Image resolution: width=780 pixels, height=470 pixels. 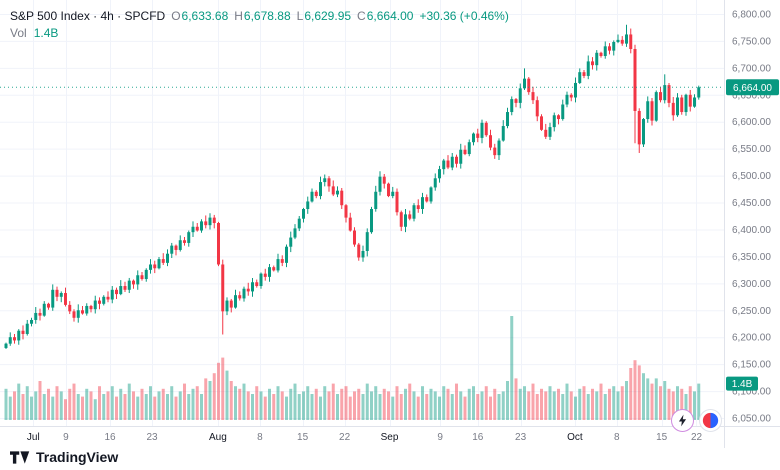 I want to click on svg-text: 6,500.00, so click(x=751, y=176).